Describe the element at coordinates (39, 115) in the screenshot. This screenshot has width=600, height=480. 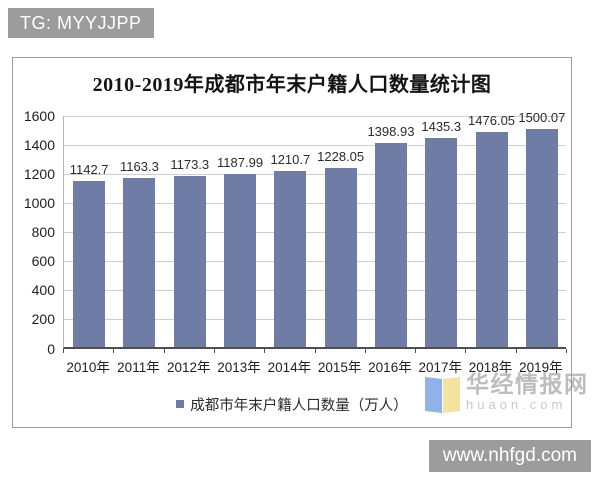
I see `y-axis-tick-label: 1600` at that location.